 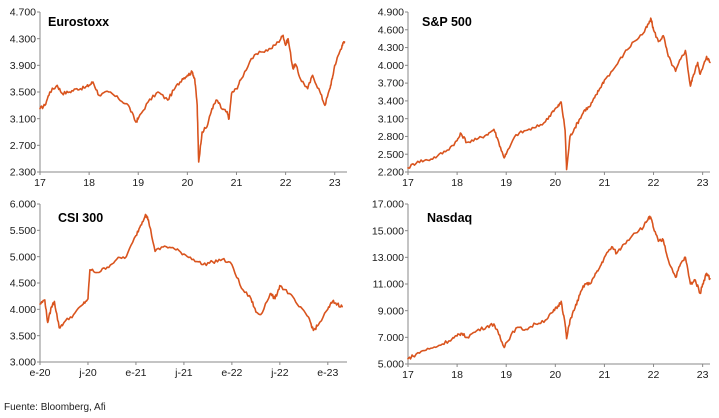 I want to click on y-tick-label: 4.900, so click(x=391, y=13).